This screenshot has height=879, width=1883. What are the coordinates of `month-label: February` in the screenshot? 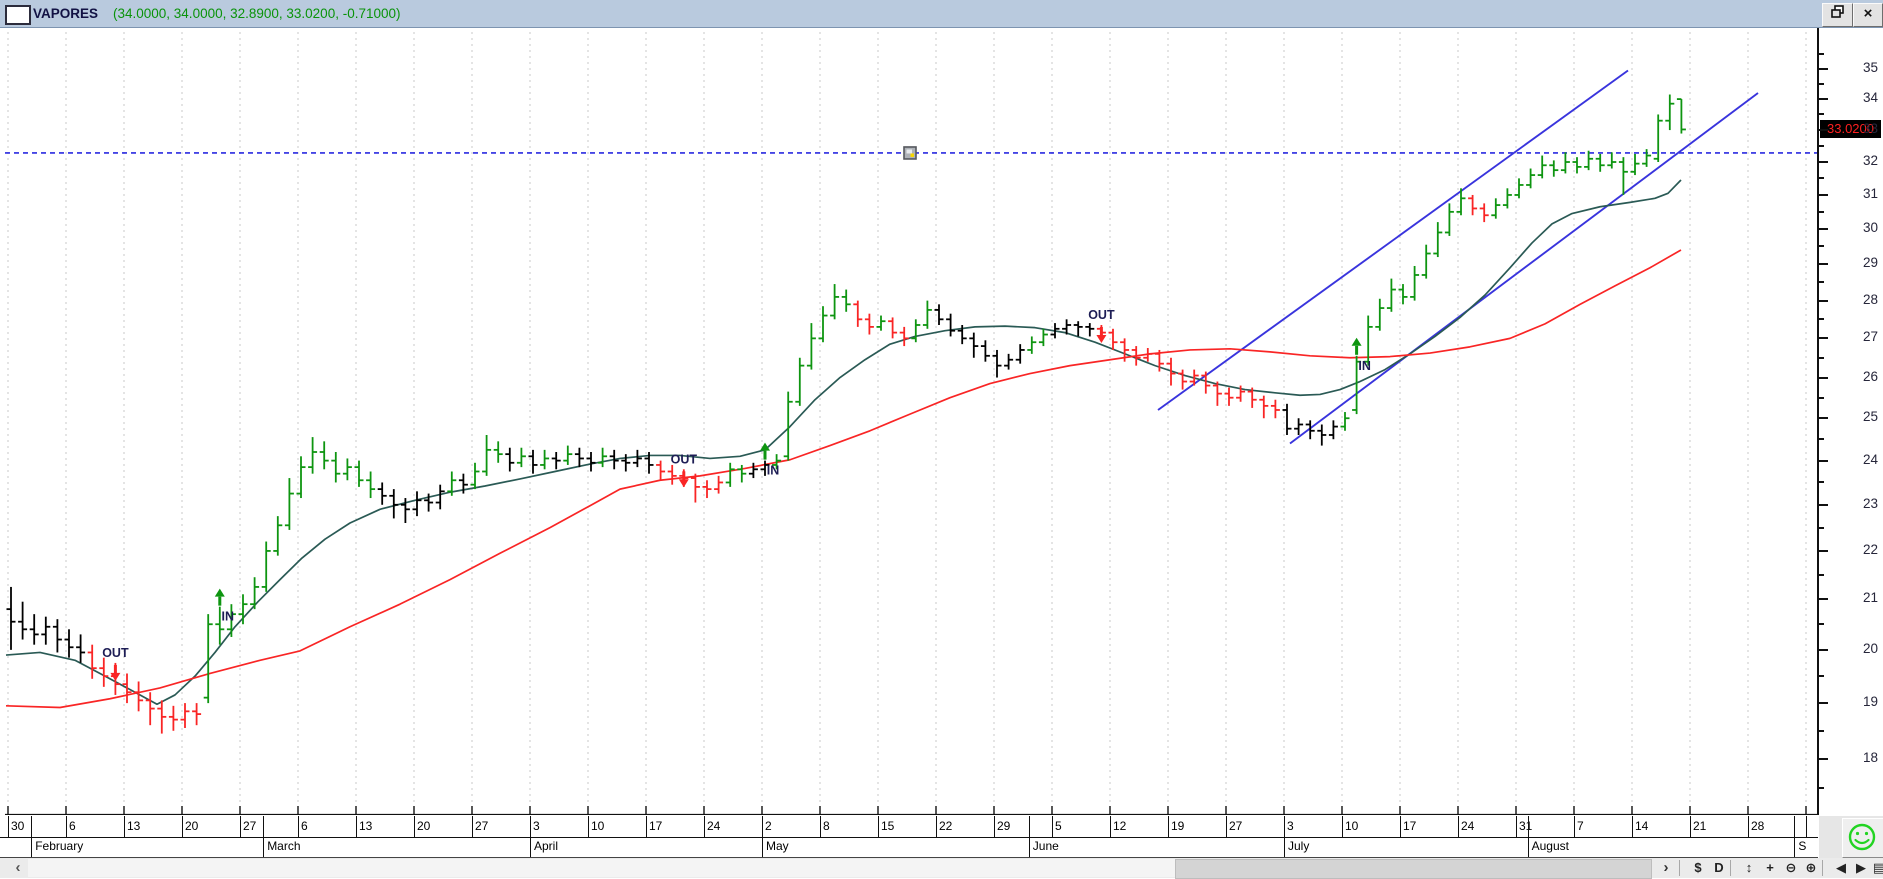 It's located at (59, 846).